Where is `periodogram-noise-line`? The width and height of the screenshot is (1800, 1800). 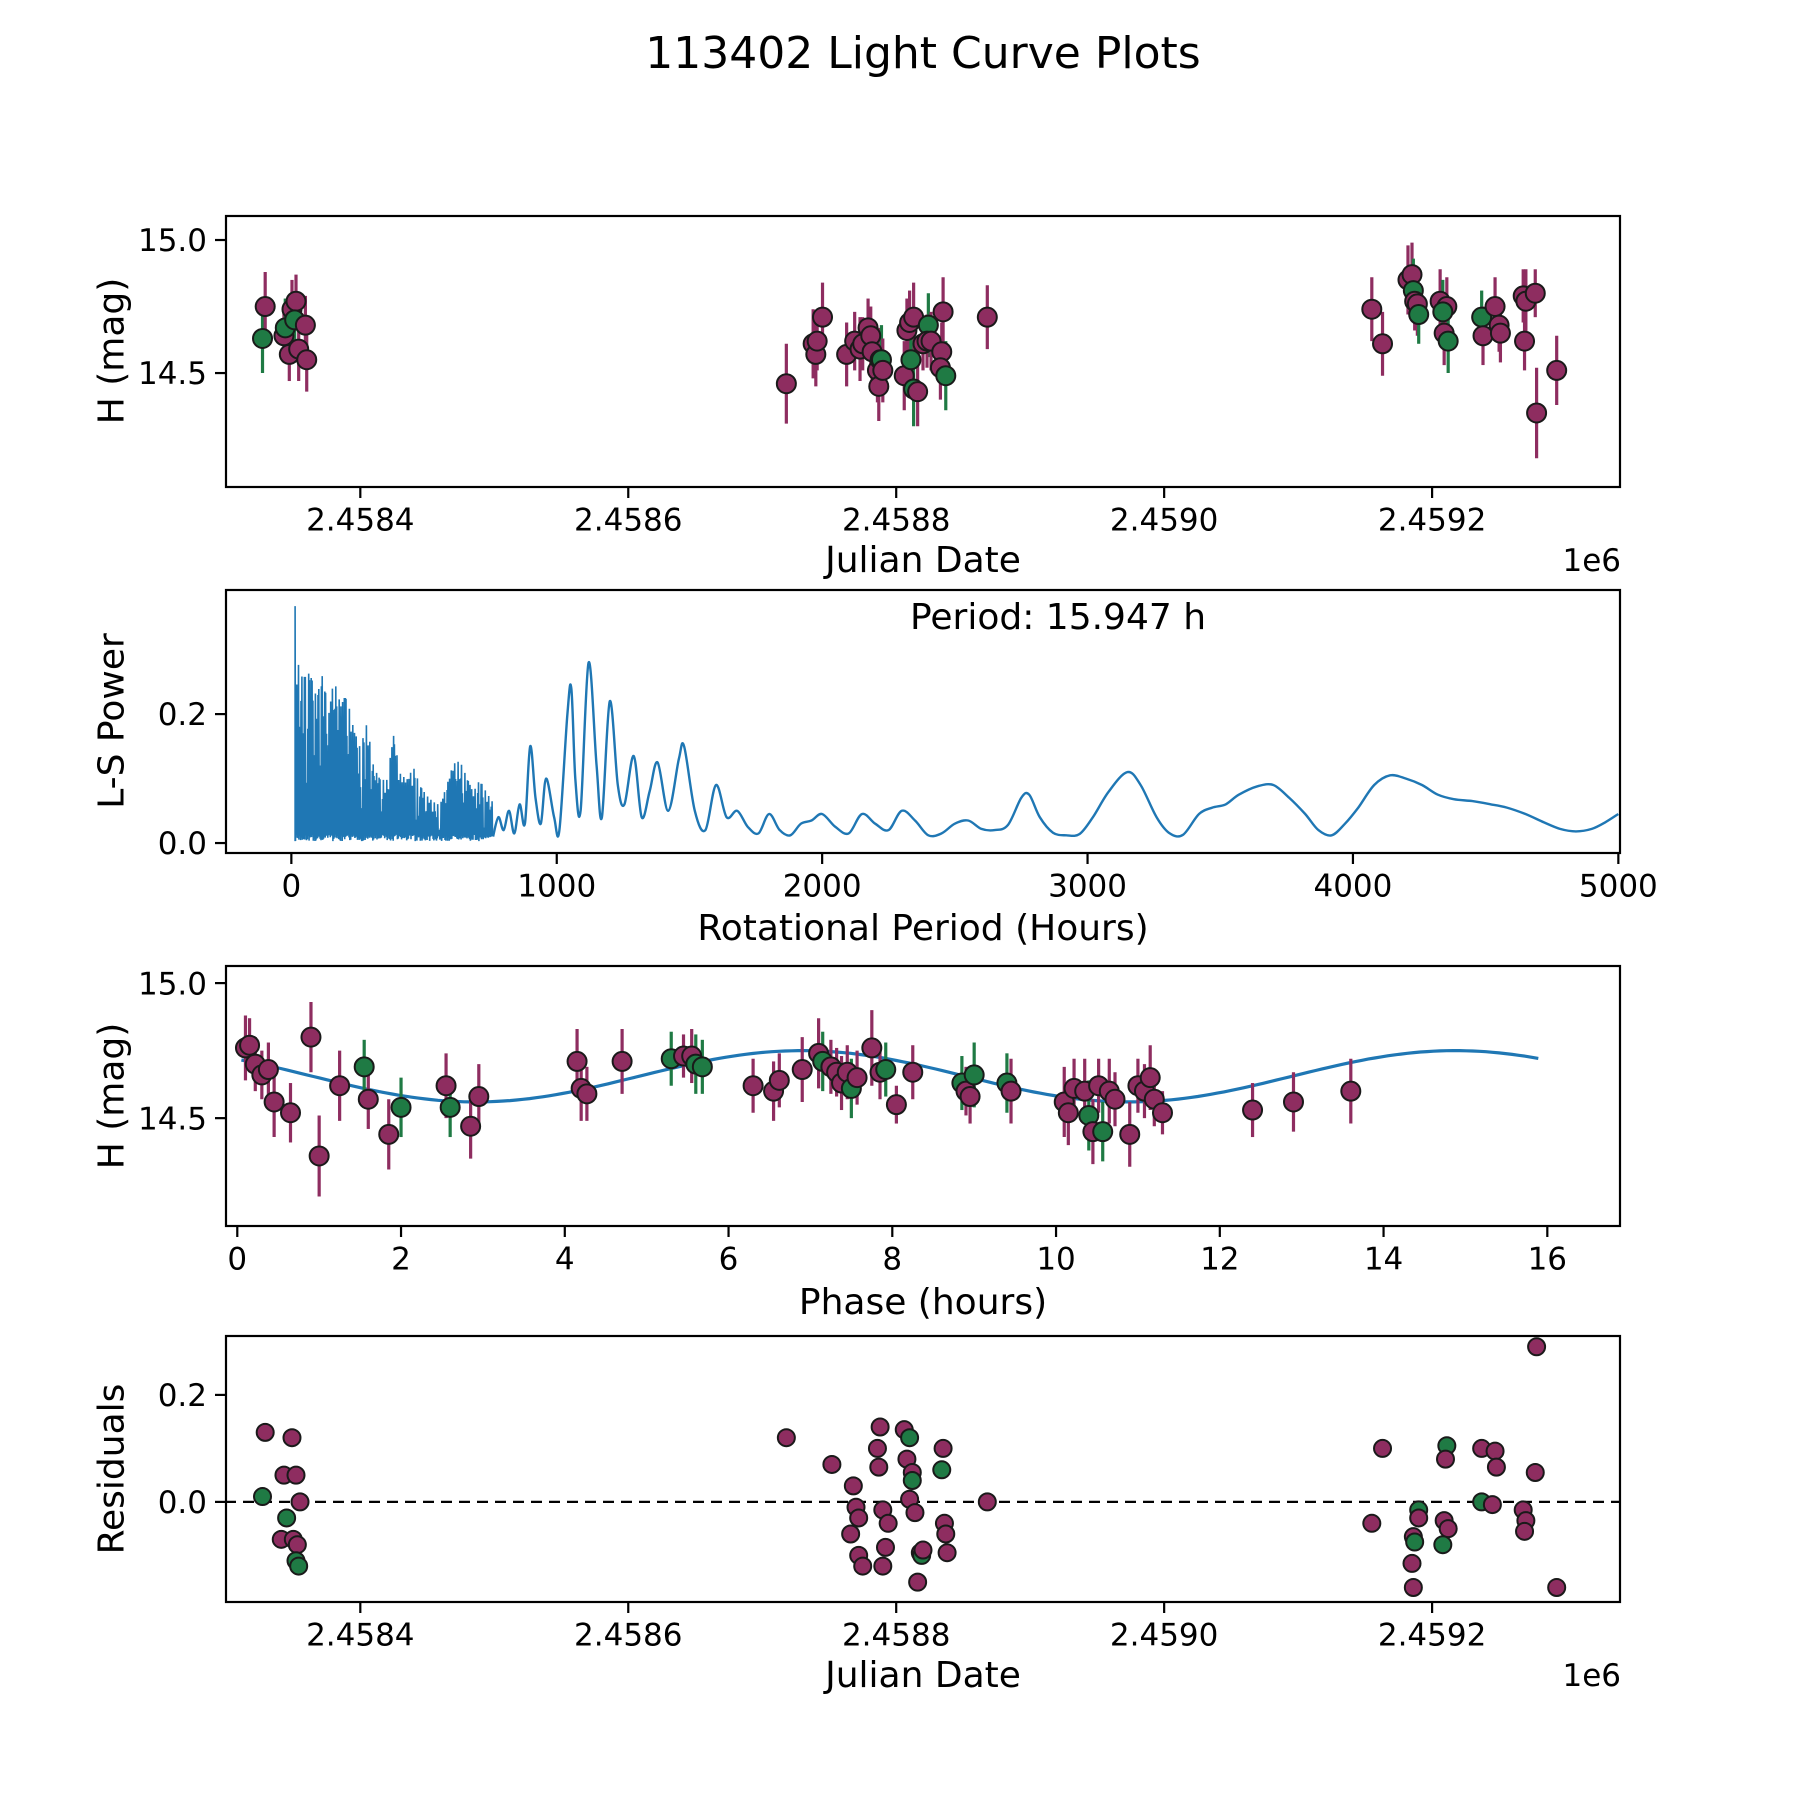
periodogram-noise-line is located at coordinates (394, 724).